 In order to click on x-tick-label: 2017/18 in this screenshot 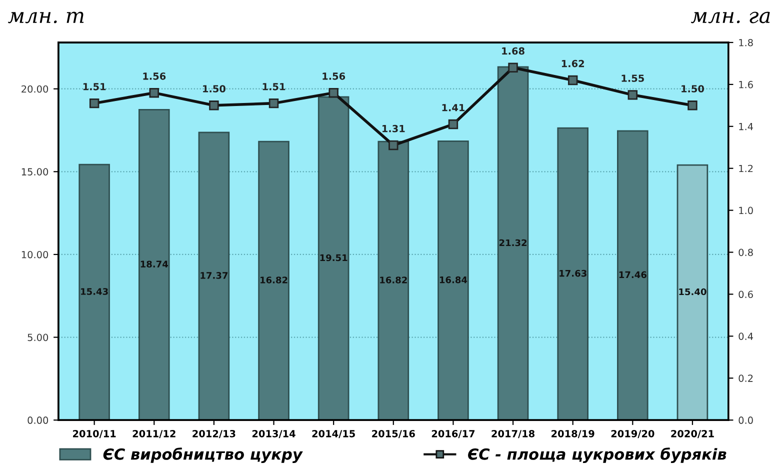, I will do `click(513, 434)`.